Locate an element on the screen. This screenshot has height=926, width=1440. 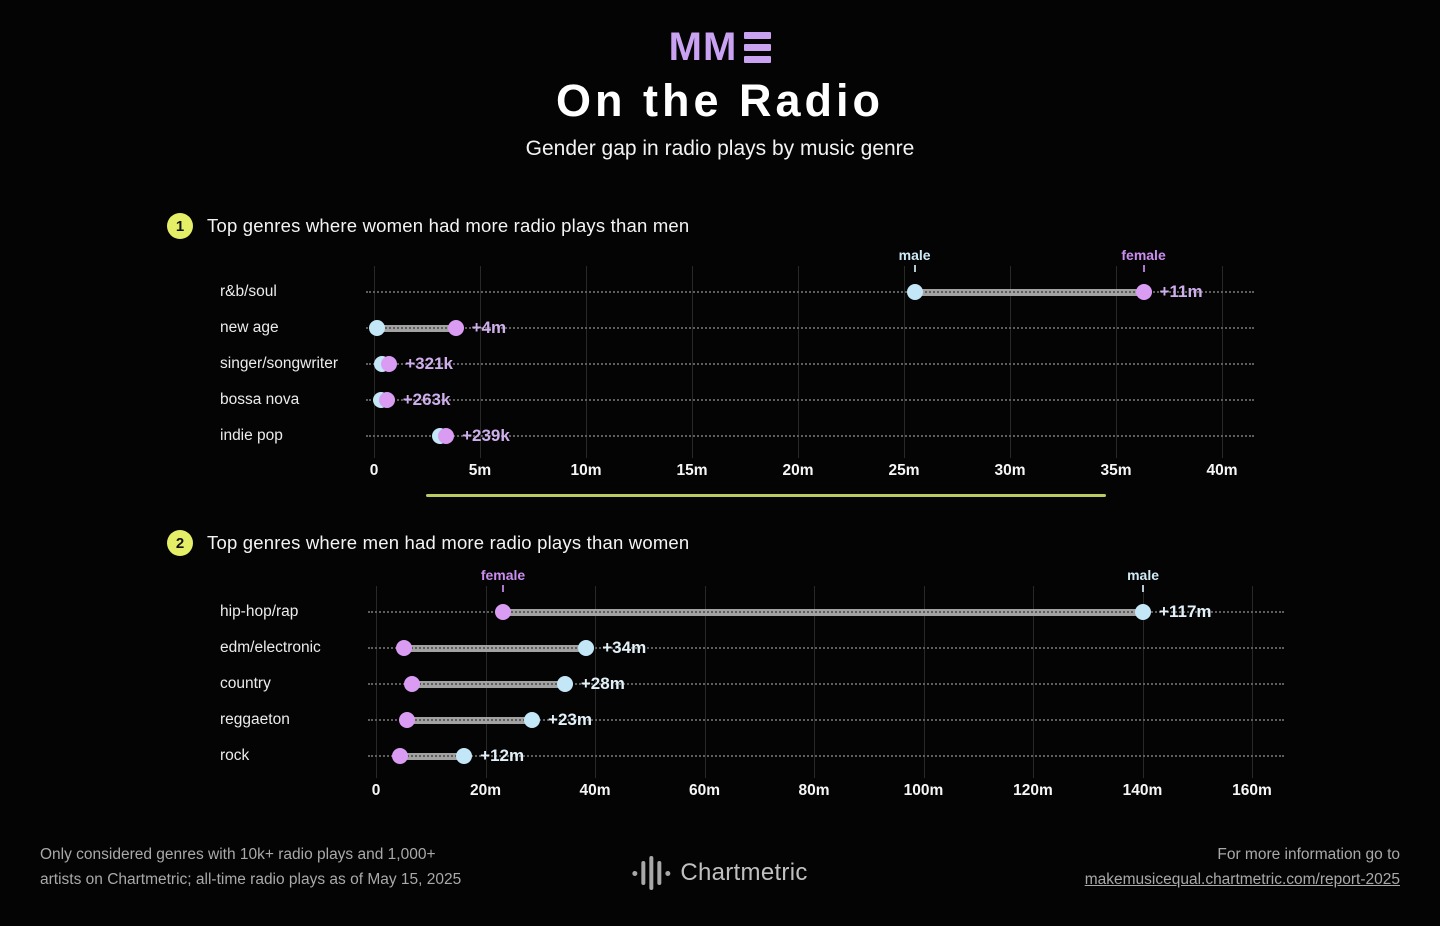
diff-value: +117m is located at coordinates (1185, 611).